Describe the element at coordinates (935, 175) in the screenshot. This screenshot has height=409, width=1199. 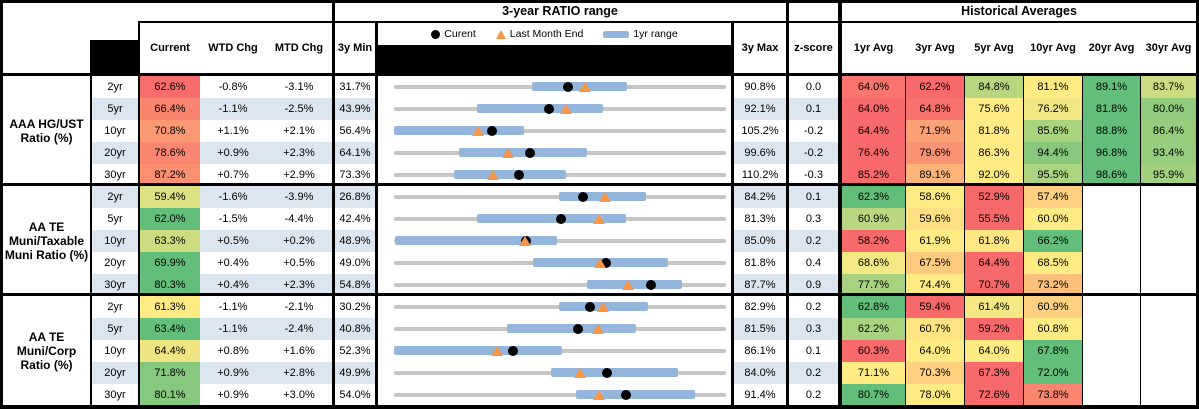
I see `avg-cell: 89.1%` at that location.